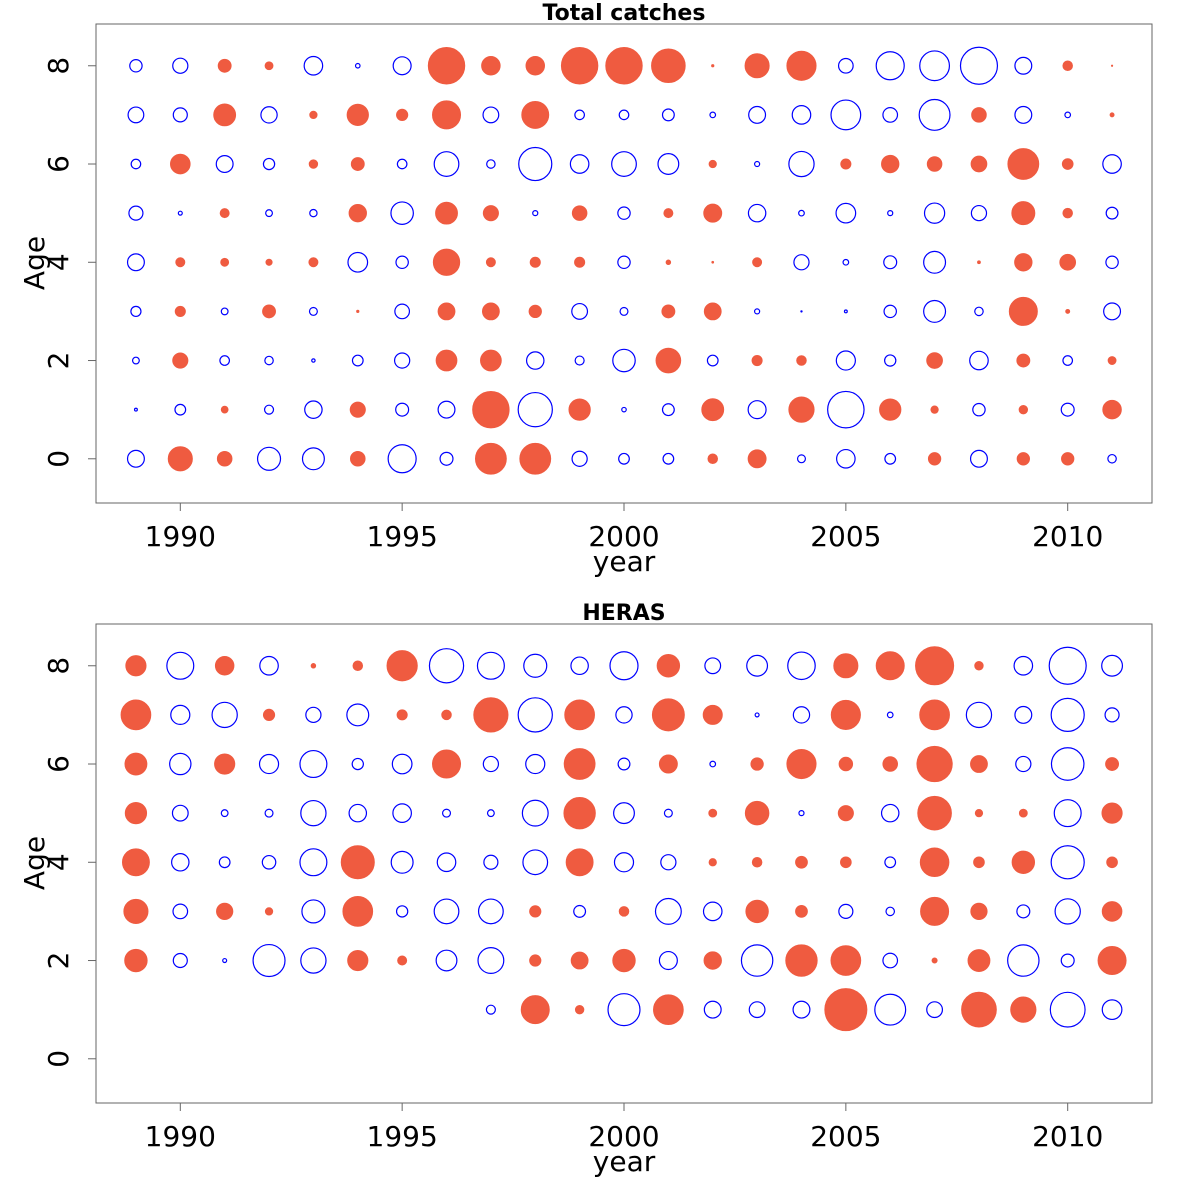 Image resolution: width=1200 pixels, height=1200 pixels. I want to click on x-axis-title: year, so click(624, 1161).